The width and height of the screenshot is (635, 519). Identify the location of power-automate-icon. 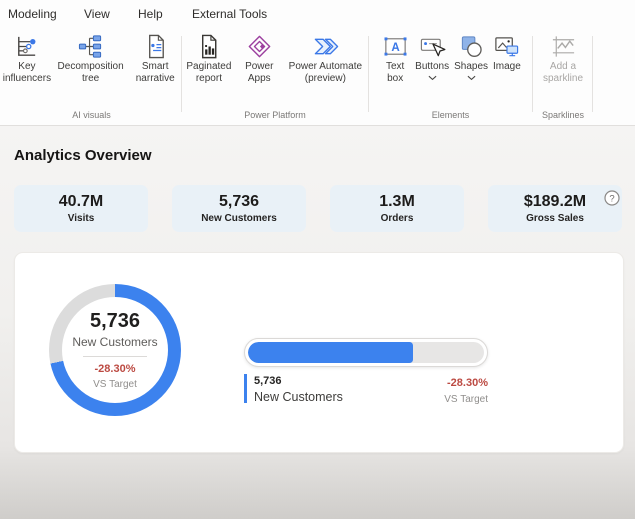
(326, 46).